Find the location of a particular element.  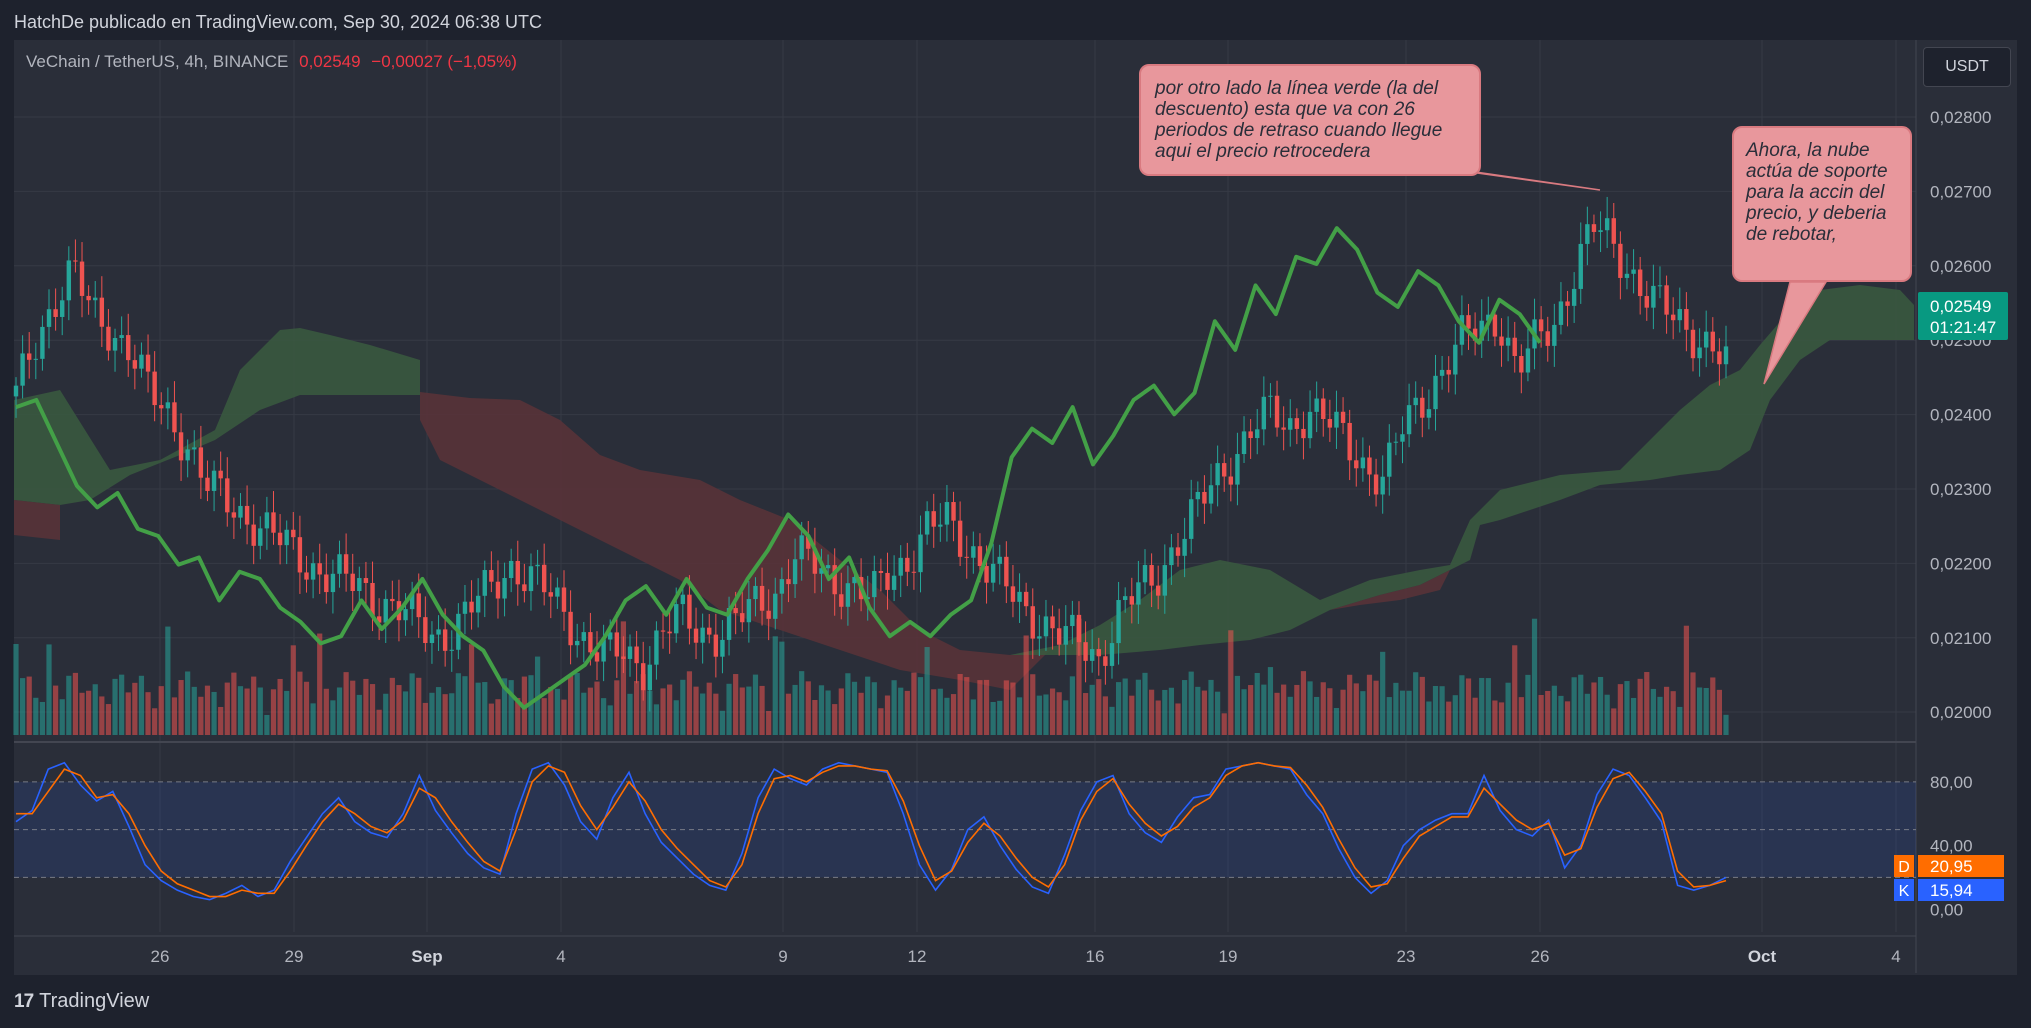

price-change: −0,00027 (−1,05%) is located at coordinates (444, 61).